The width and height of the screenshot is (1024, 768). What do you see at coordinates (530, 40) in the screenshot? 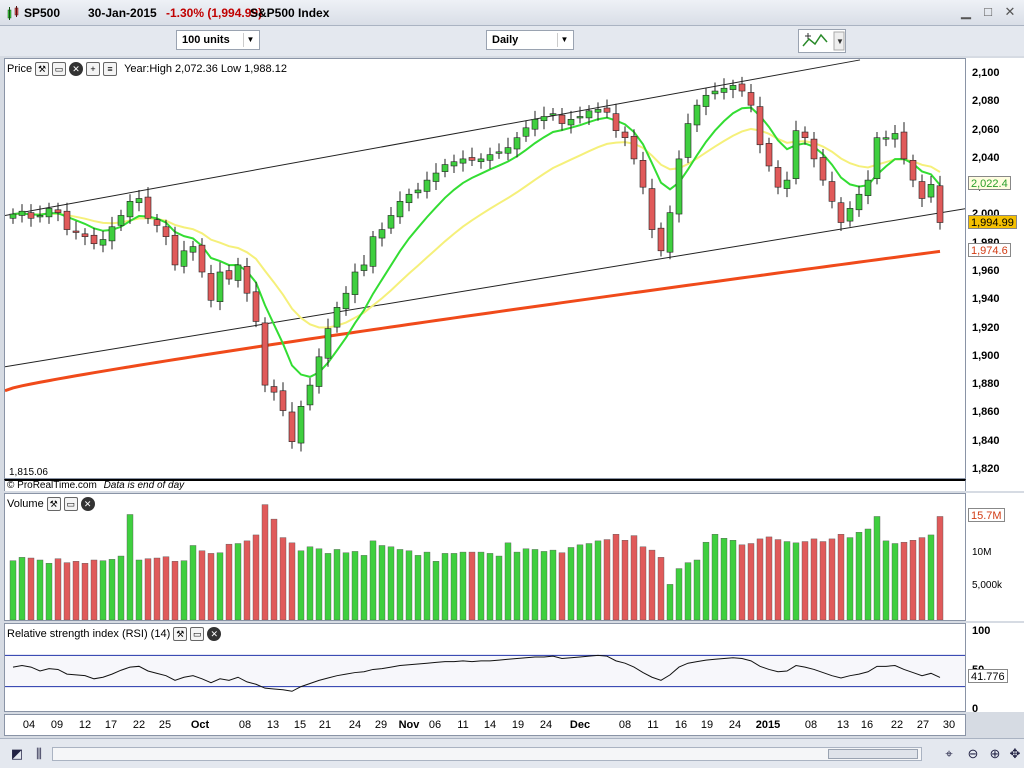
I see `period-dropdown: Daily ▼` at bounding box center [530, 40].